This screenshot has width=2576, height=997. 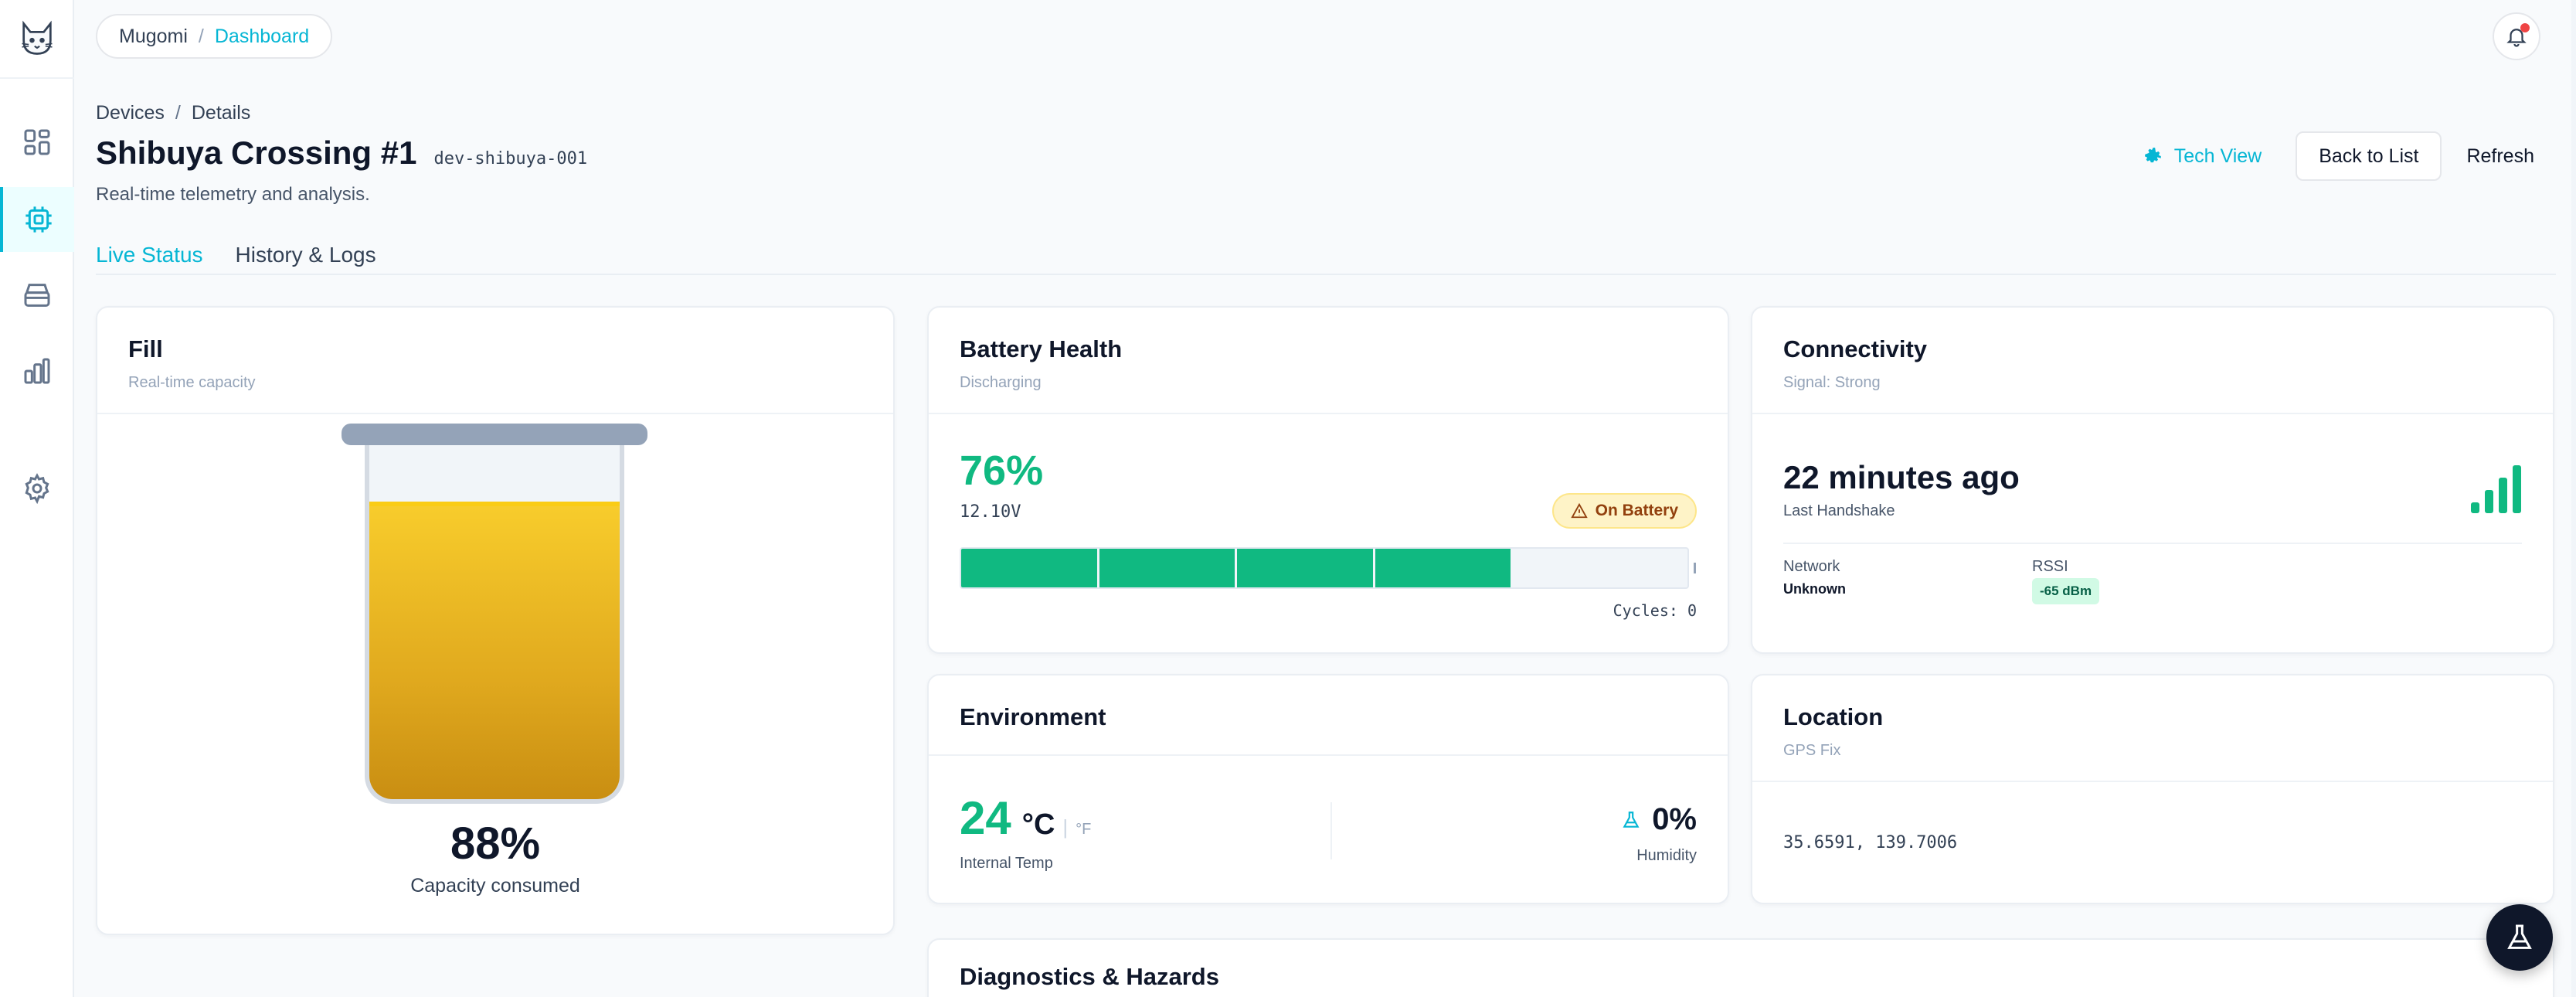 I want to click on connectivity-card-header: Connectivity Signal: Strong, so click(x=2152, y=361).